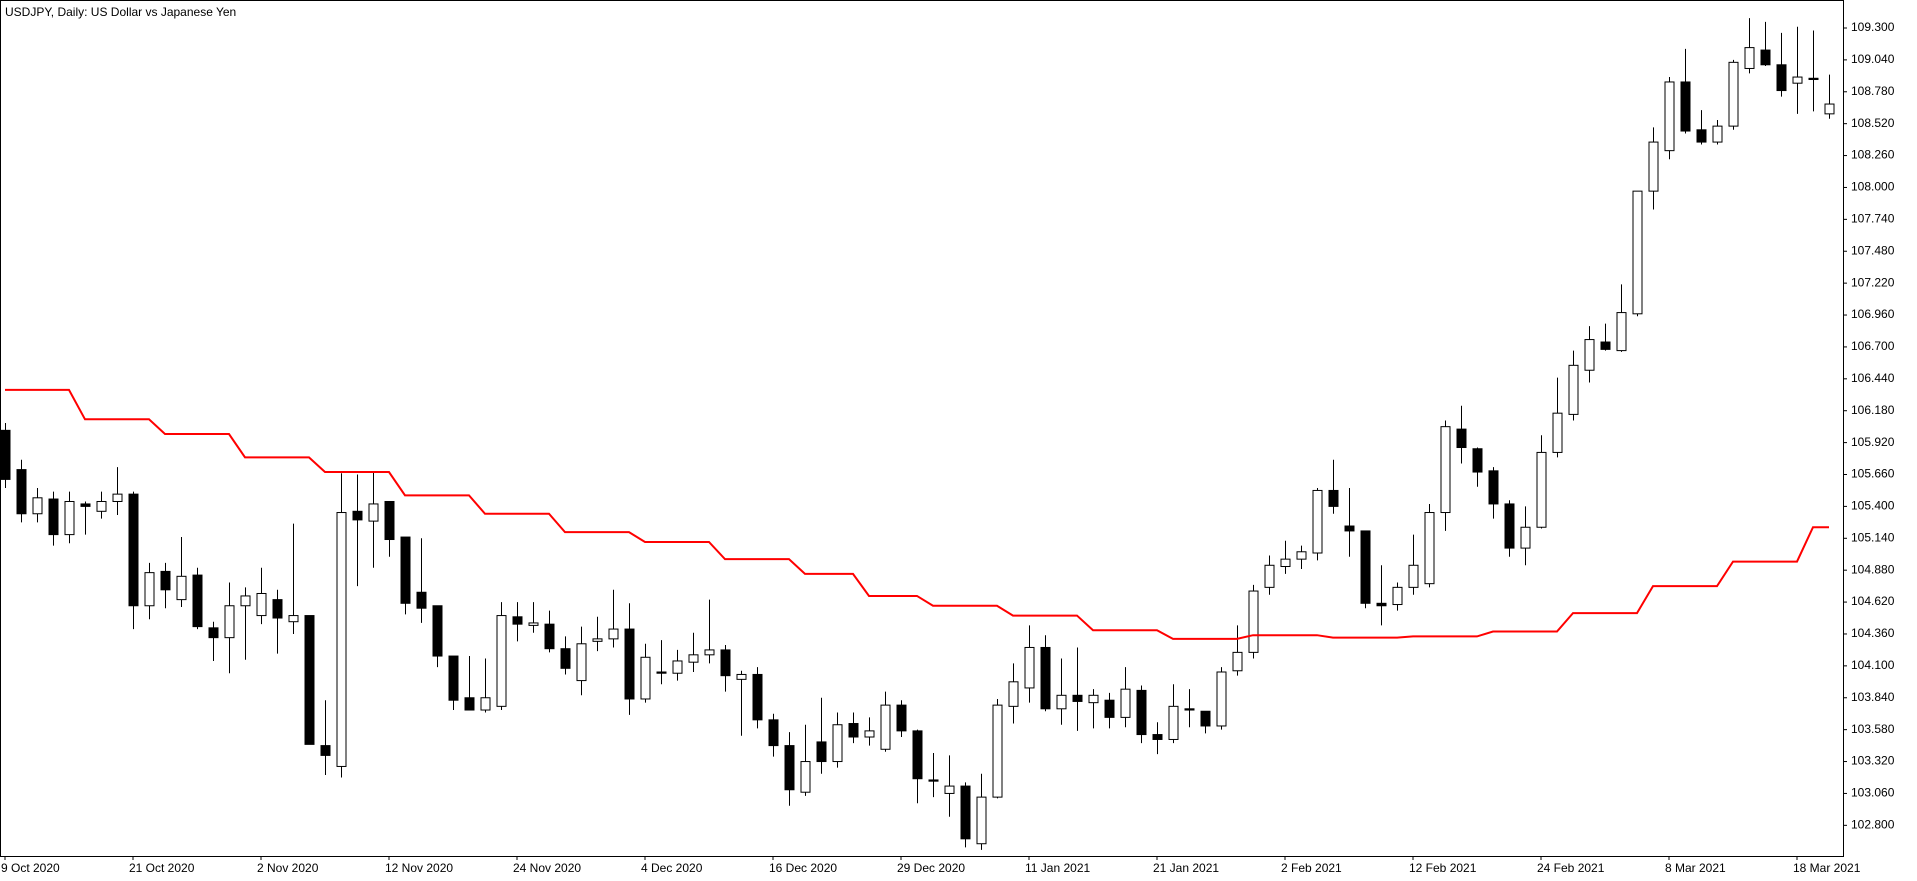 This screenshot has height=881, width=1917. I want to click on y-tick-label: 103.840, so click(1873, 697).